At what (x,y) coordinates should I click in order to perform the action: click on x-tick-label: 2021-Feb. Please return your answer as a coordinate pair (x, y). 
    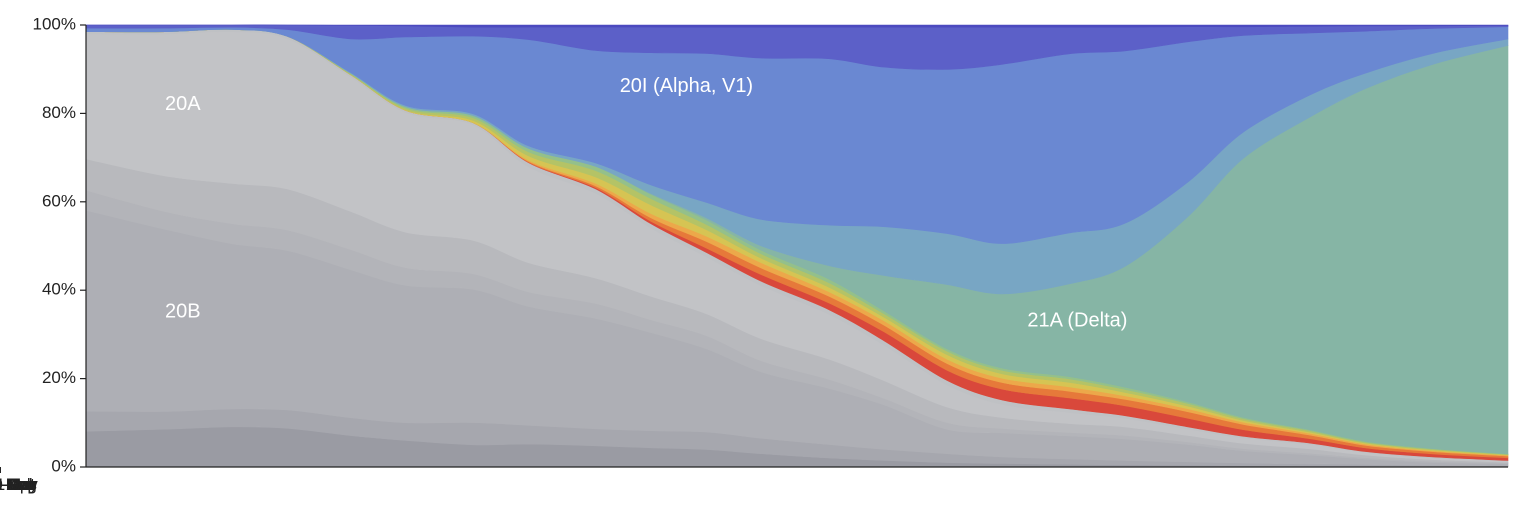
    Looking at the image, I should click on (18, 484).